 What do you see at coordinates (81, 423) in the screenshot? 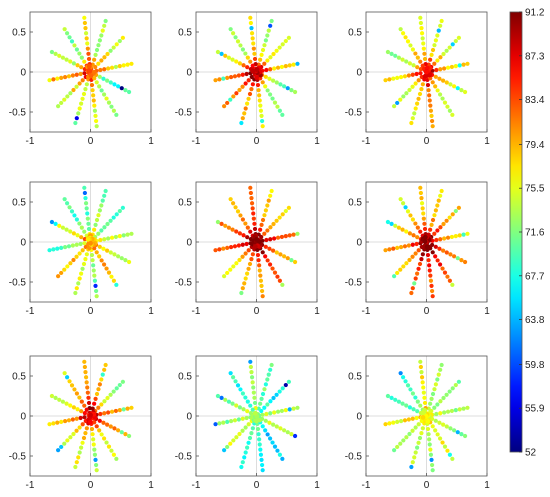
I see `panel-r3c1: -1 0 1 0.5 0 -0.5` at bounding box center [81, 423].